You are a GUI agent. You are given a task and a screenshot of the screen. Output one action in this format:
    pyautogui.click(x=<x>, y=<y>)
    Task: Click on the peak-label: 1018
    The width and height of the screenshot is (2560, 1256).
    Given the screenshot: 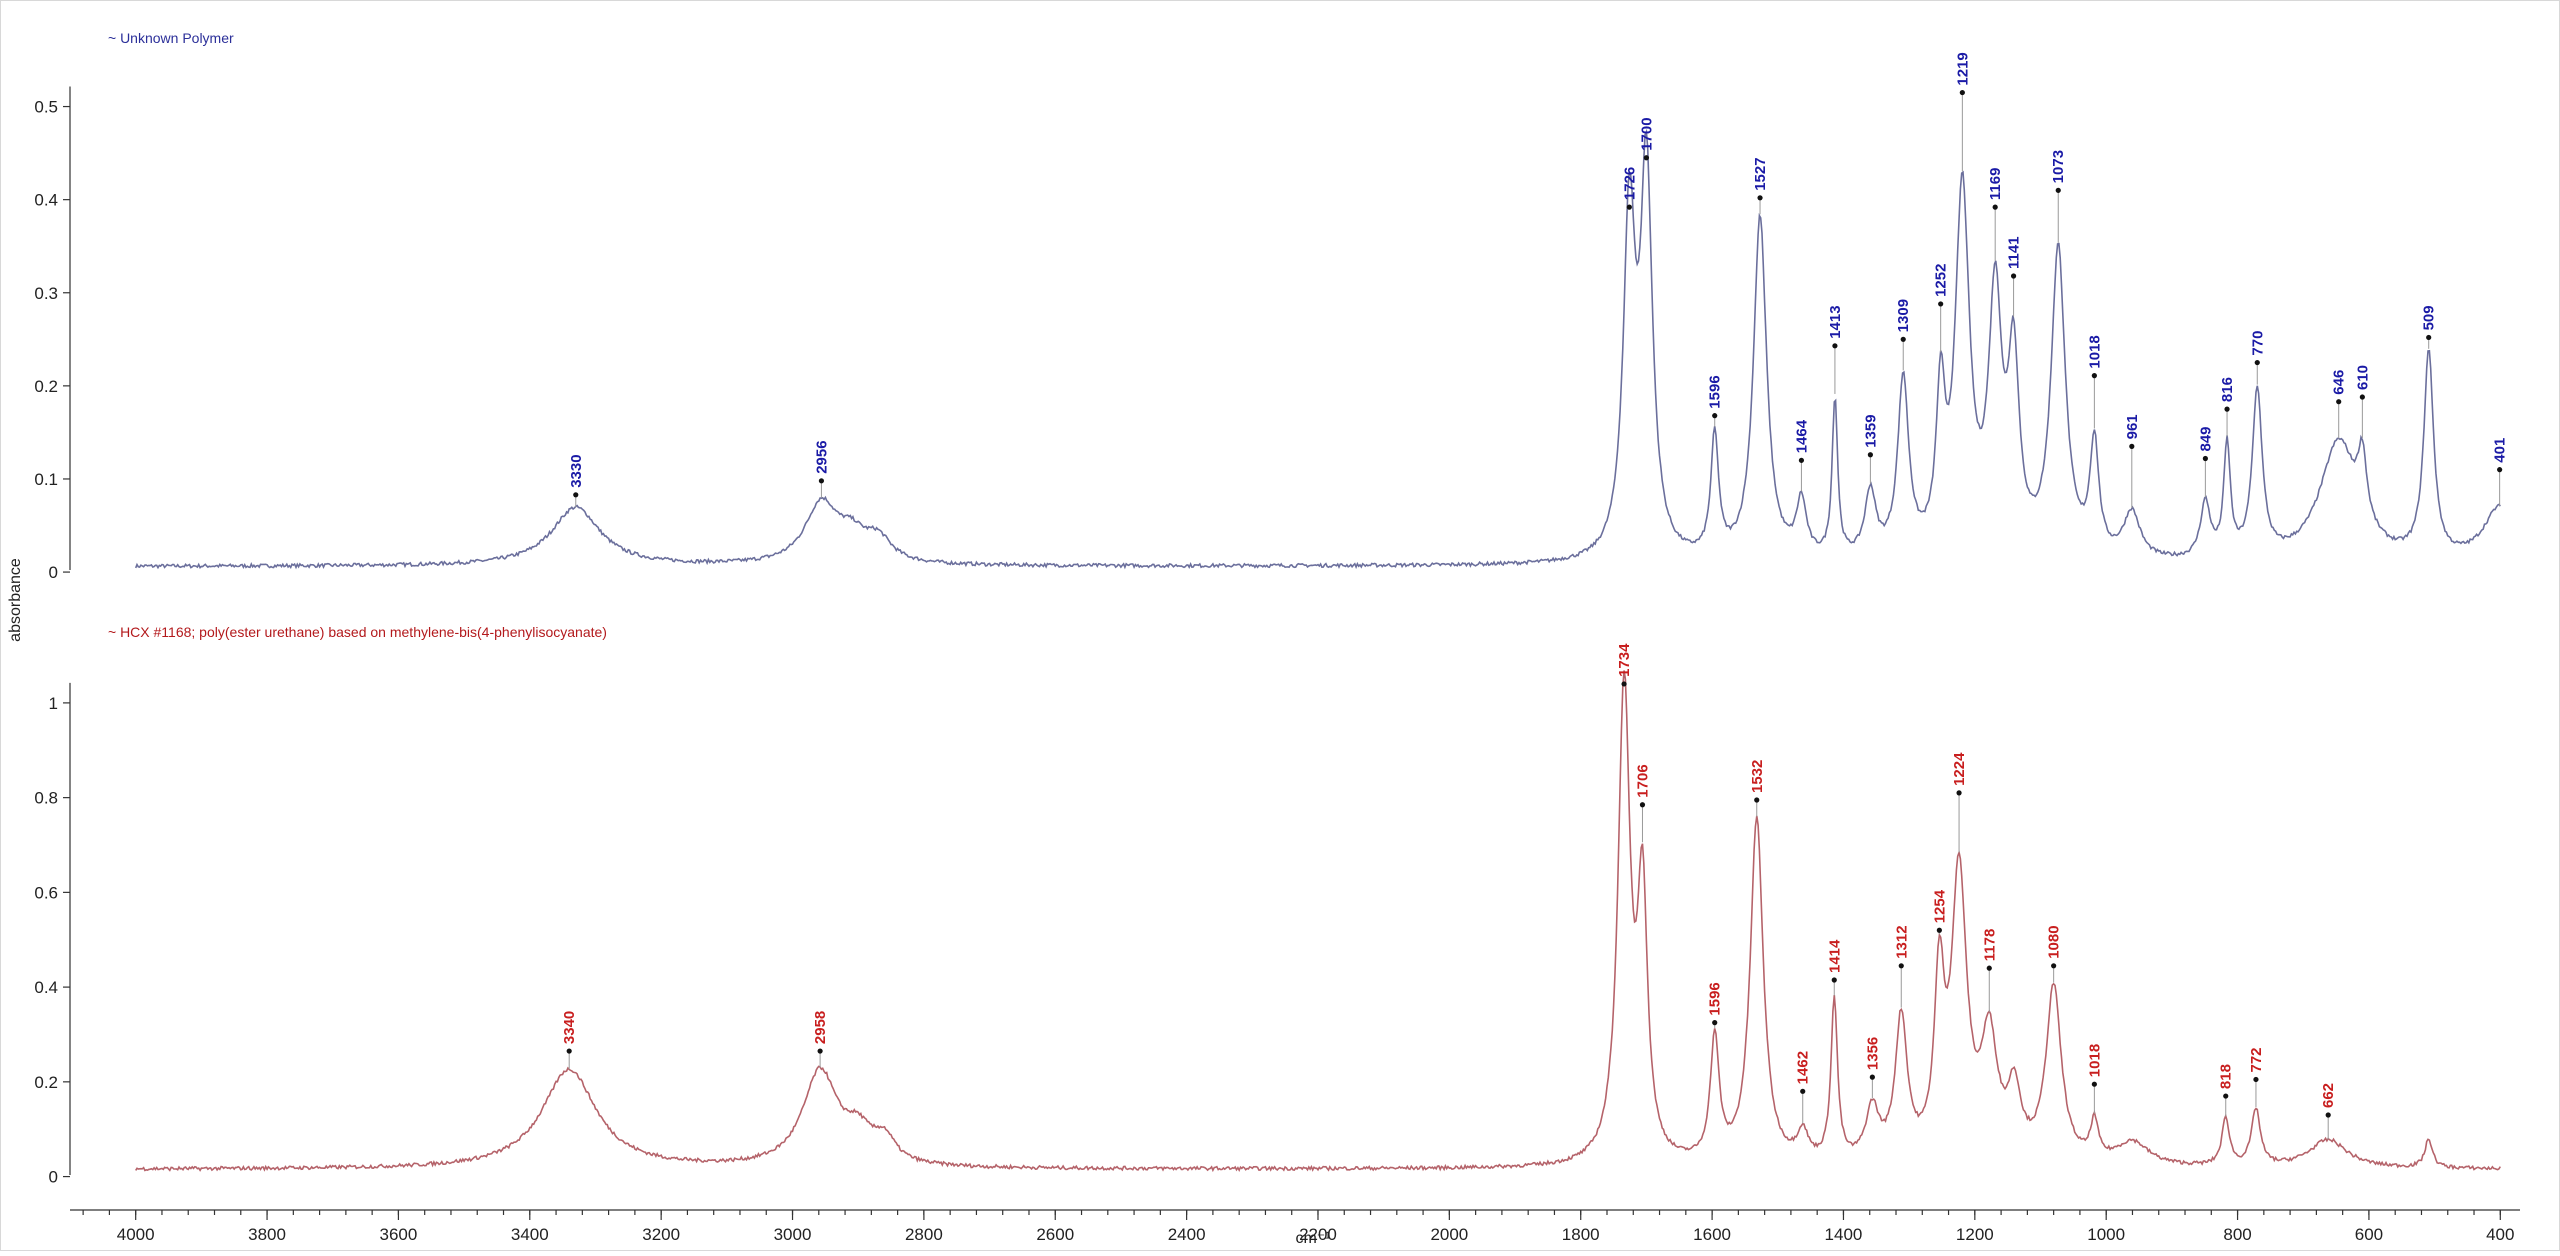 What is the action you would take?
    pyautogui.click(x=2094, y=351)
    